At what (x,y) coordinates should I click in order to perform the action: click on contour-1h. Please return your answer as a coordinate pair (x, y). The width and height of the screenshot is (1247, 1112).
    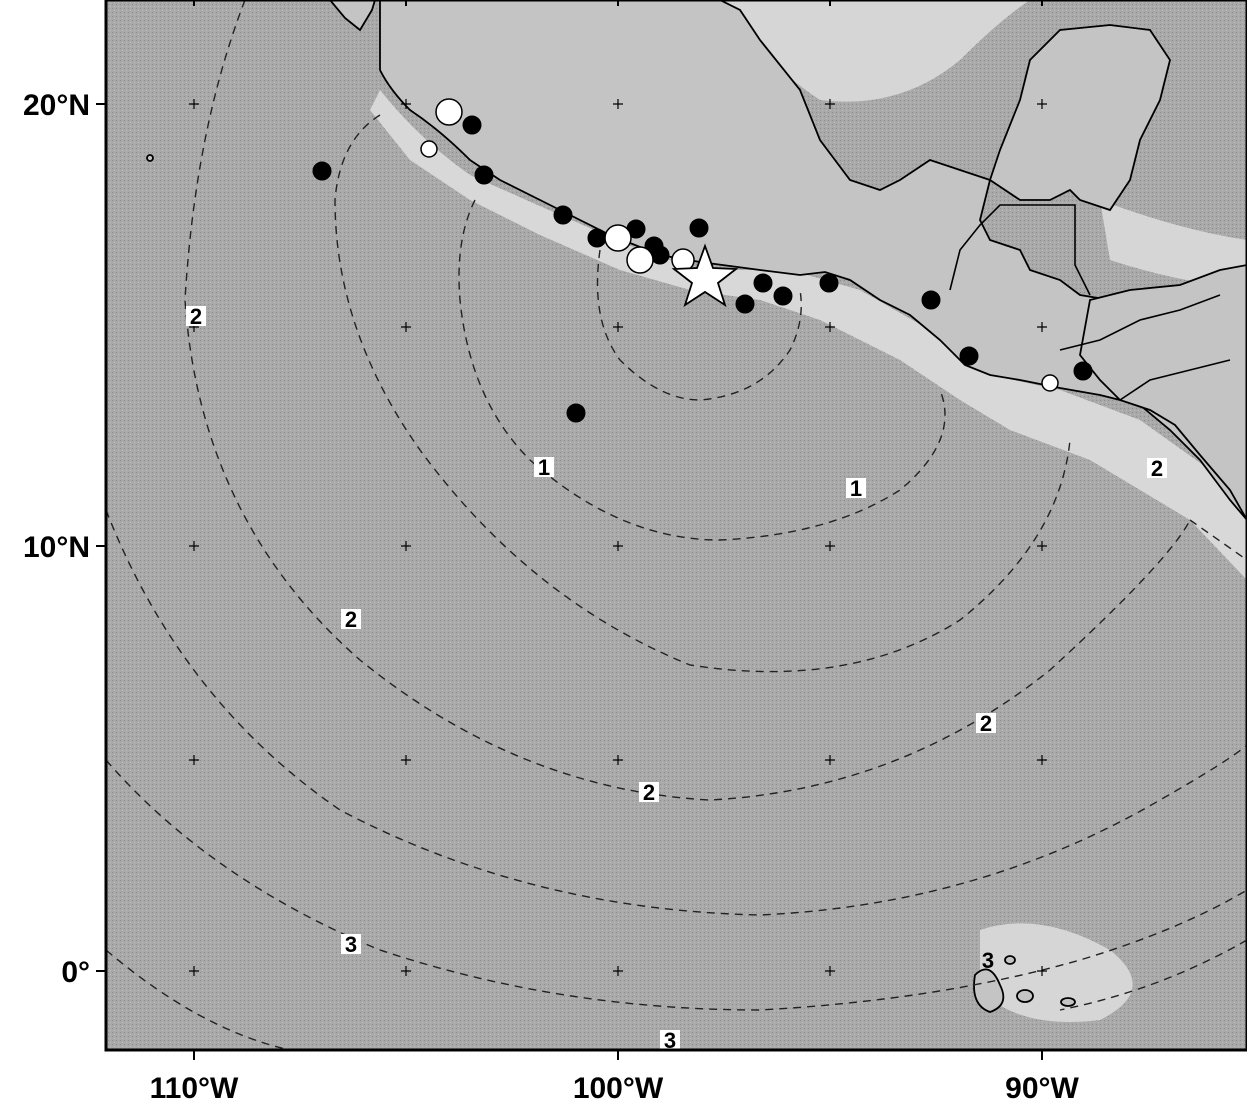
    Looking at the image, I should click on (702, 370).